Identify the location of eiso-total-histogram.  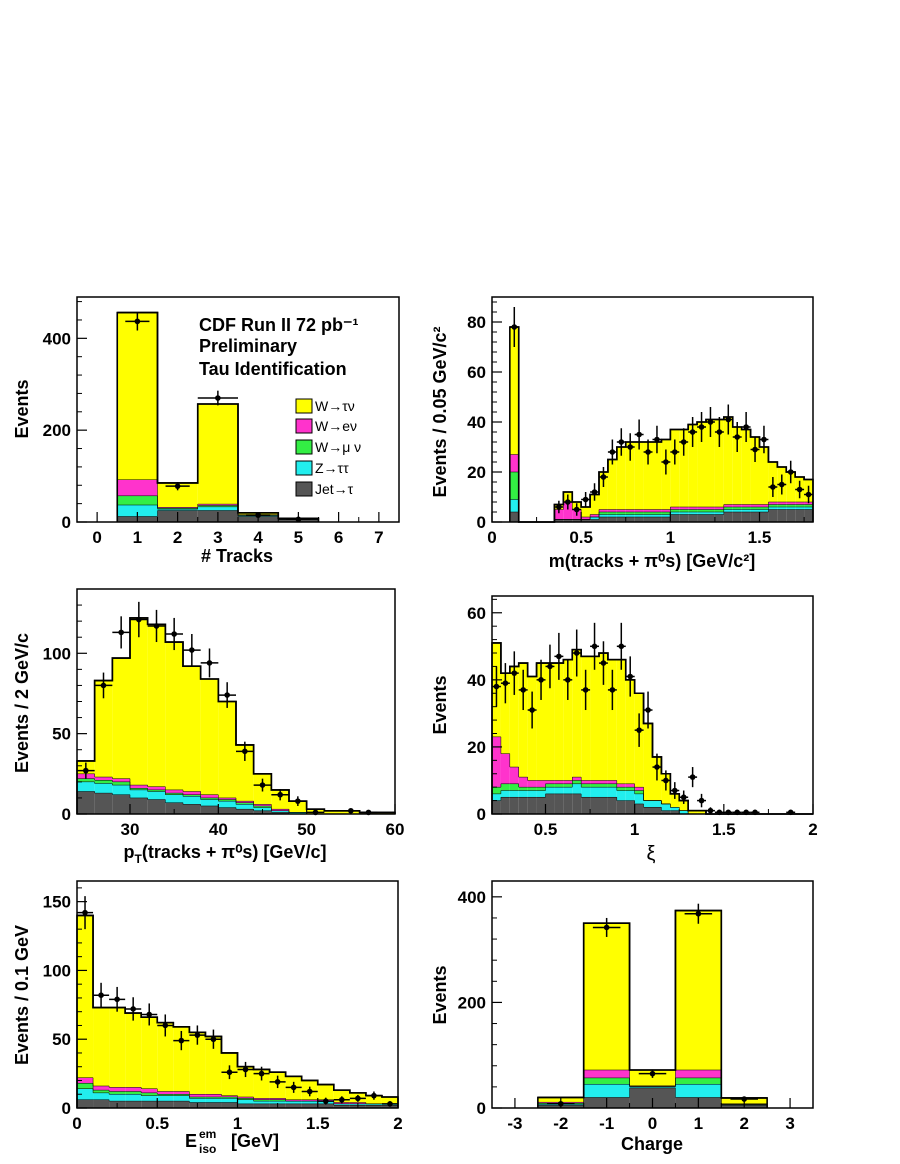
(237, 1011).